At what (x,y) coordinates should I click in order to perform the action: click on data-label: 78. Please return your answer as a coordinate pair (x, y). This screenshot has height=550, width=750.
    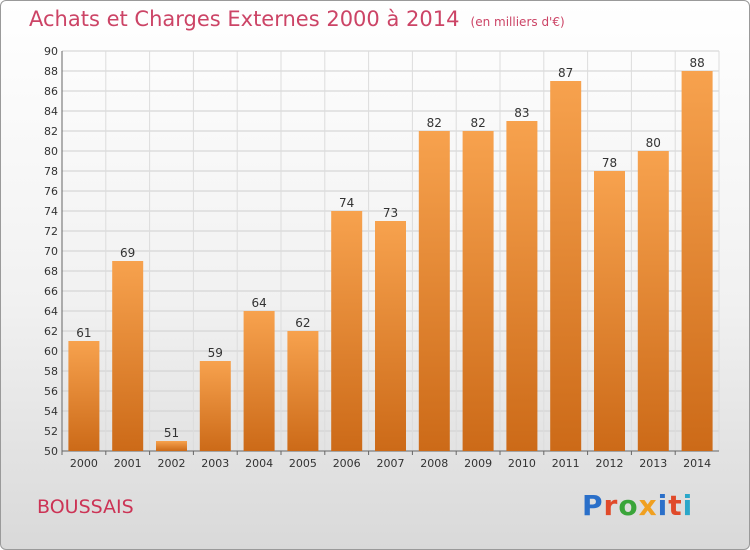
    Looking at the image, I should click on (609, 163).